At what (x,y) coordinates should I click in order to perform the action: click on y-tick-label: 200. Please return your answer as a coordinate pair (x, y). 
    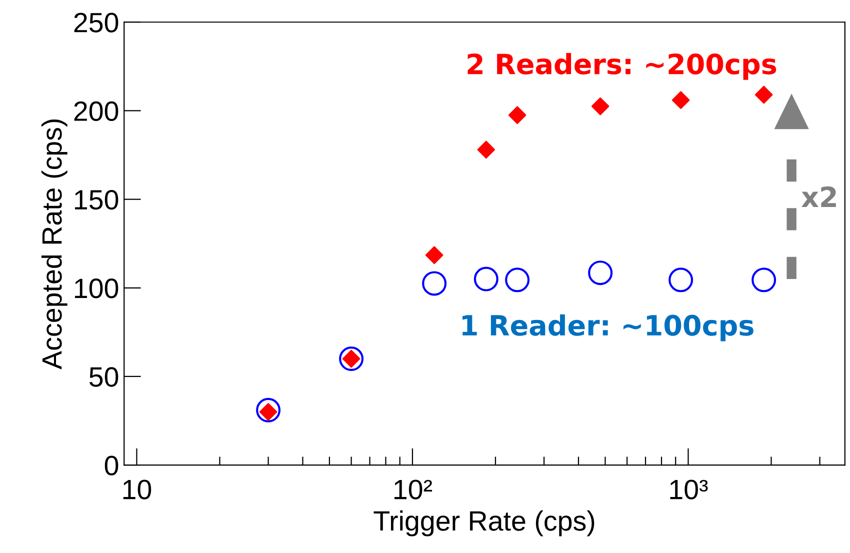
    Looking at the image, I should click on (96, 111).